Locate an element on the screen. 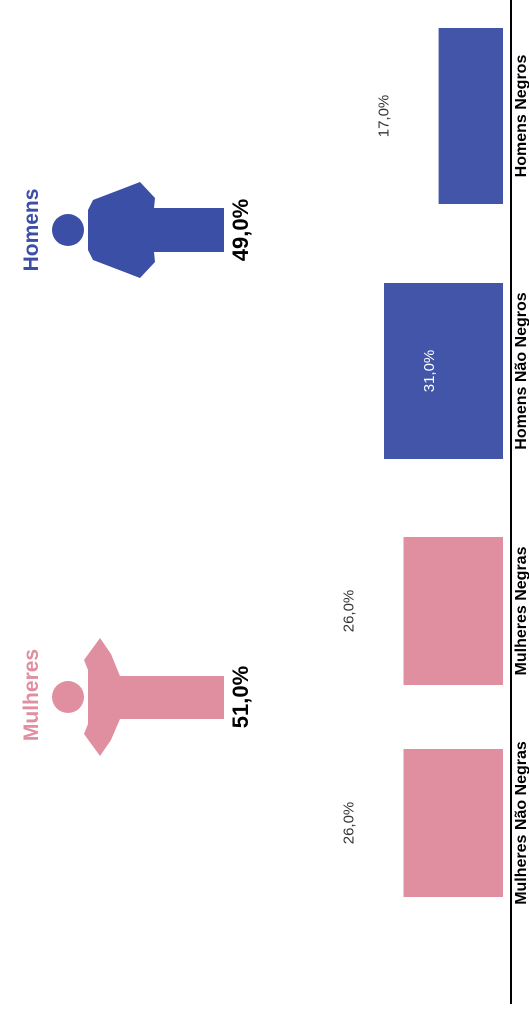 The height and width of the screenshot is (1013, 529). category-label: Mulheres Não Negras is located at coordinates (521, 823).